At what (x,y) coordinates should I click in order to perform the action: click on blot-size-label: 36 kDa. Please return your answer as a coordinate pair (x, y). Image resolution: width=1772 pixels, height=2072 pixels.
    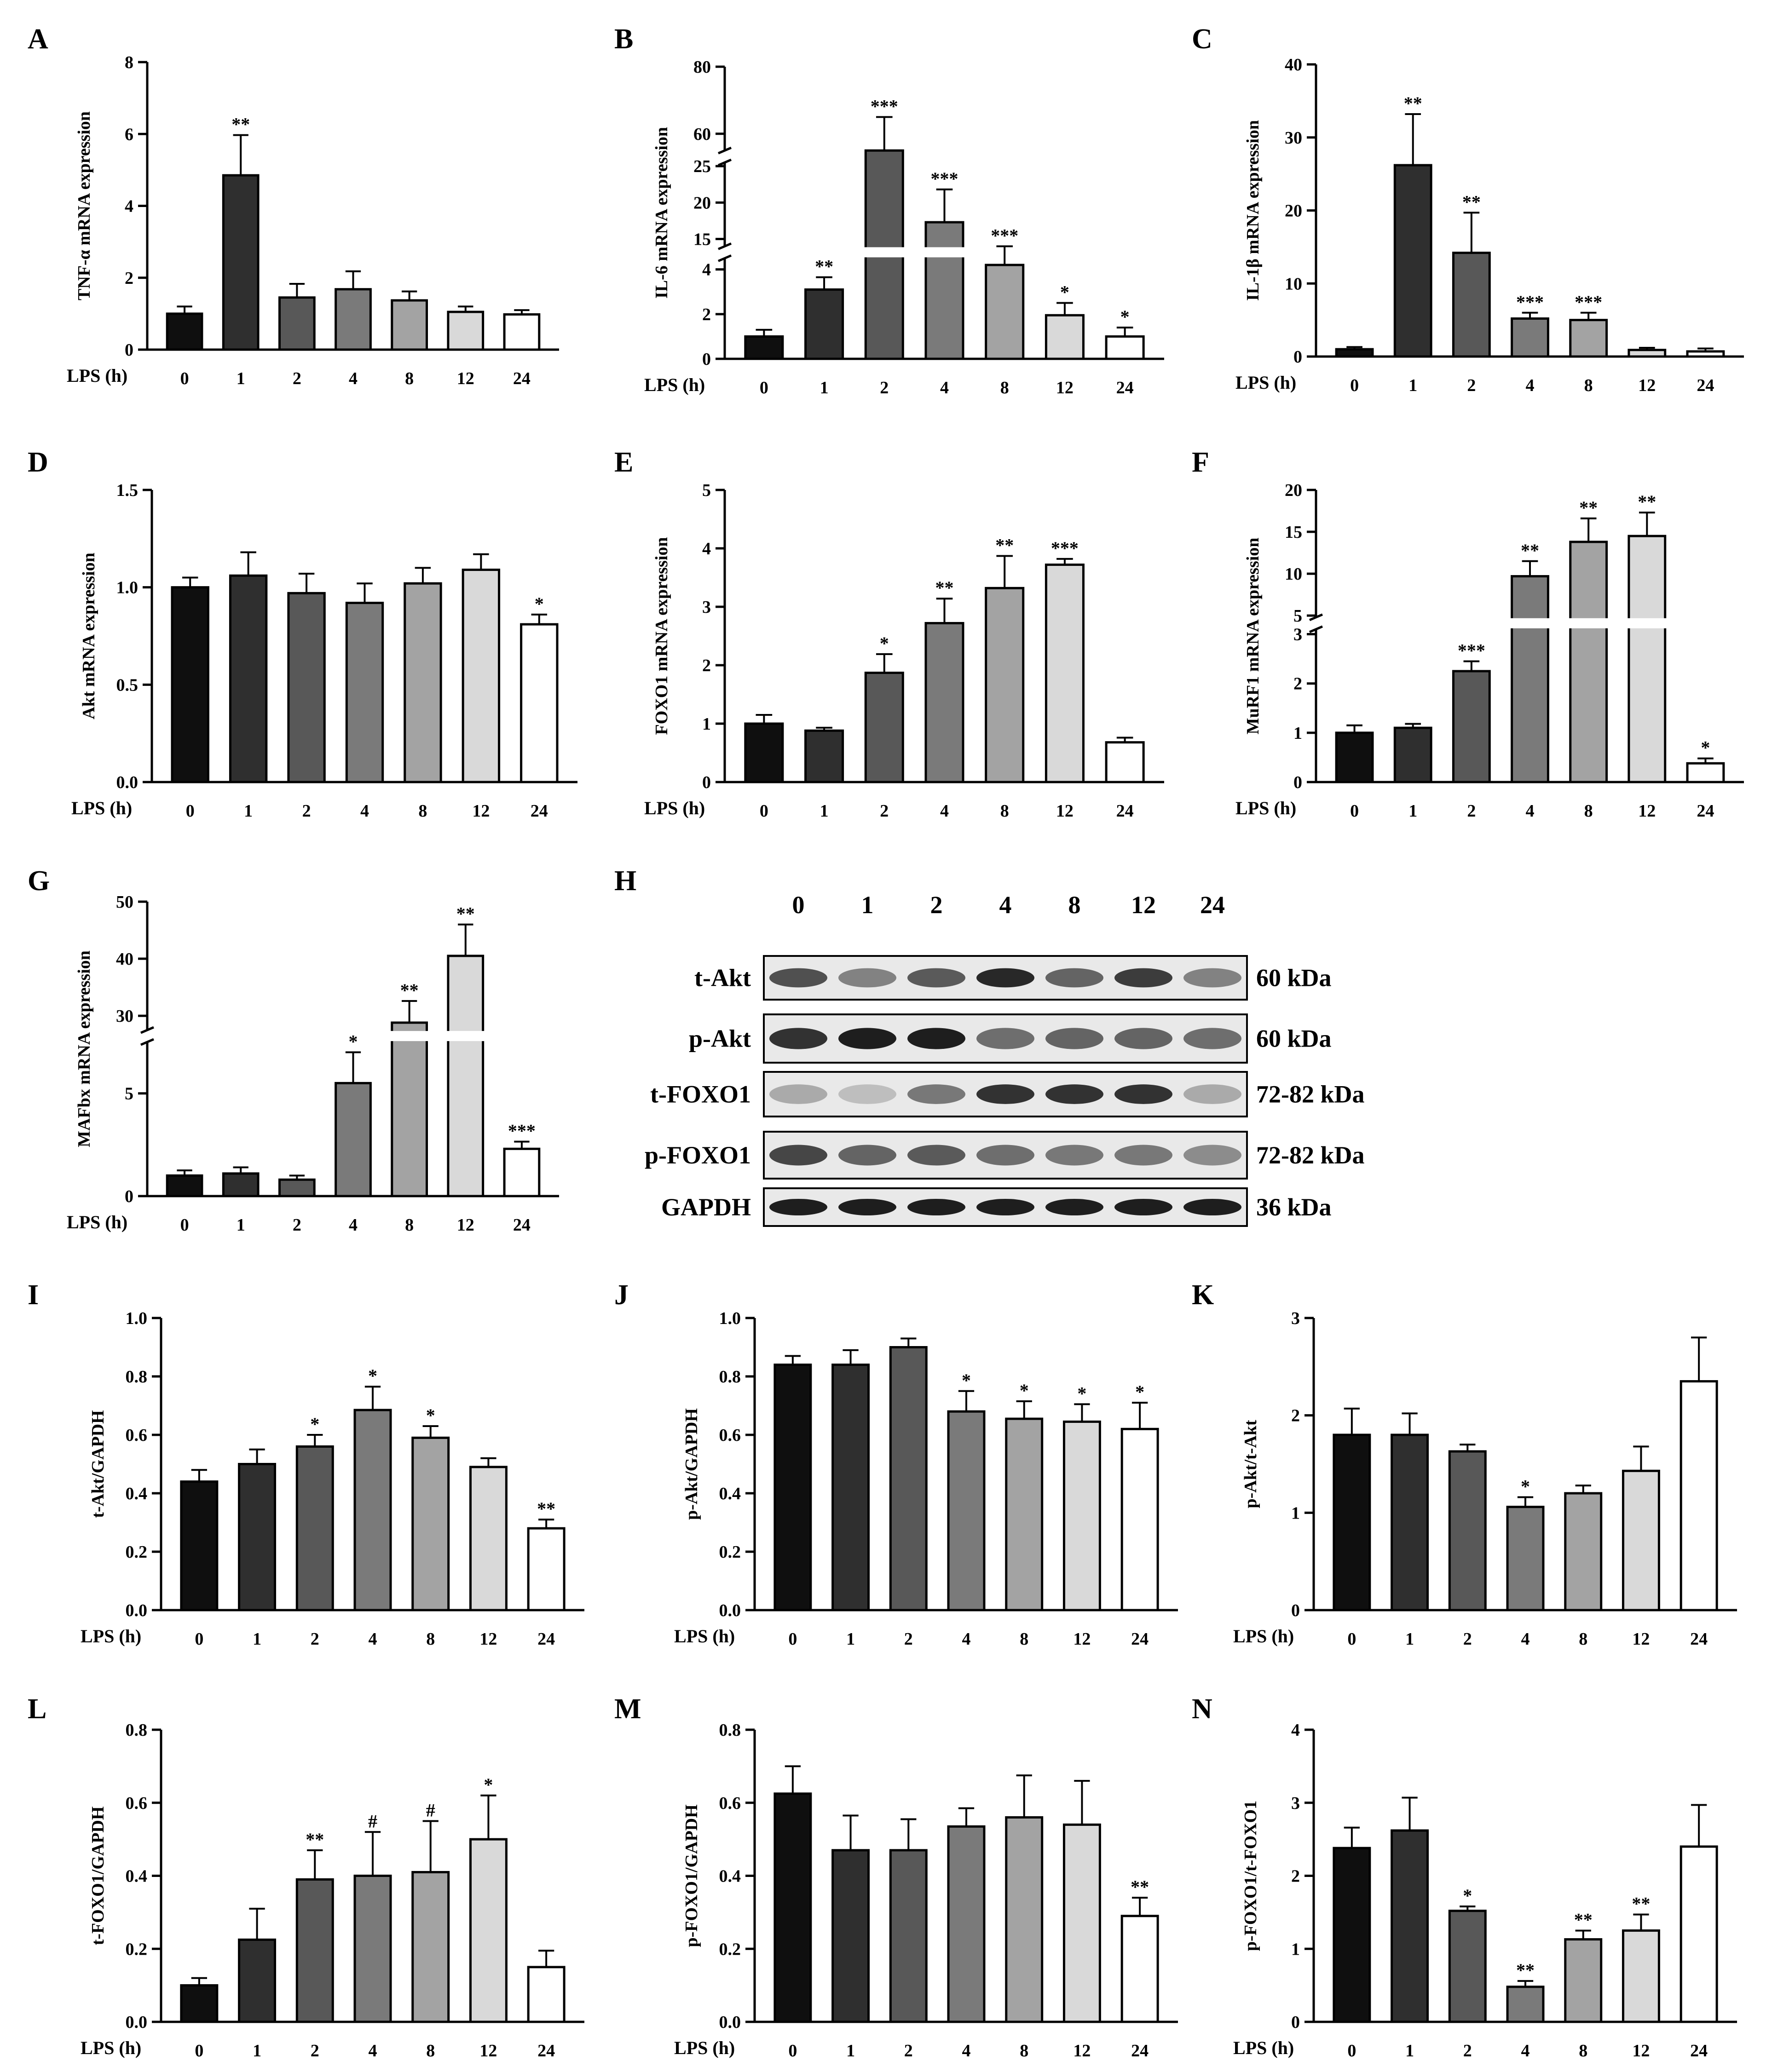
    Looking at the image, I should click on (1294, 1207).